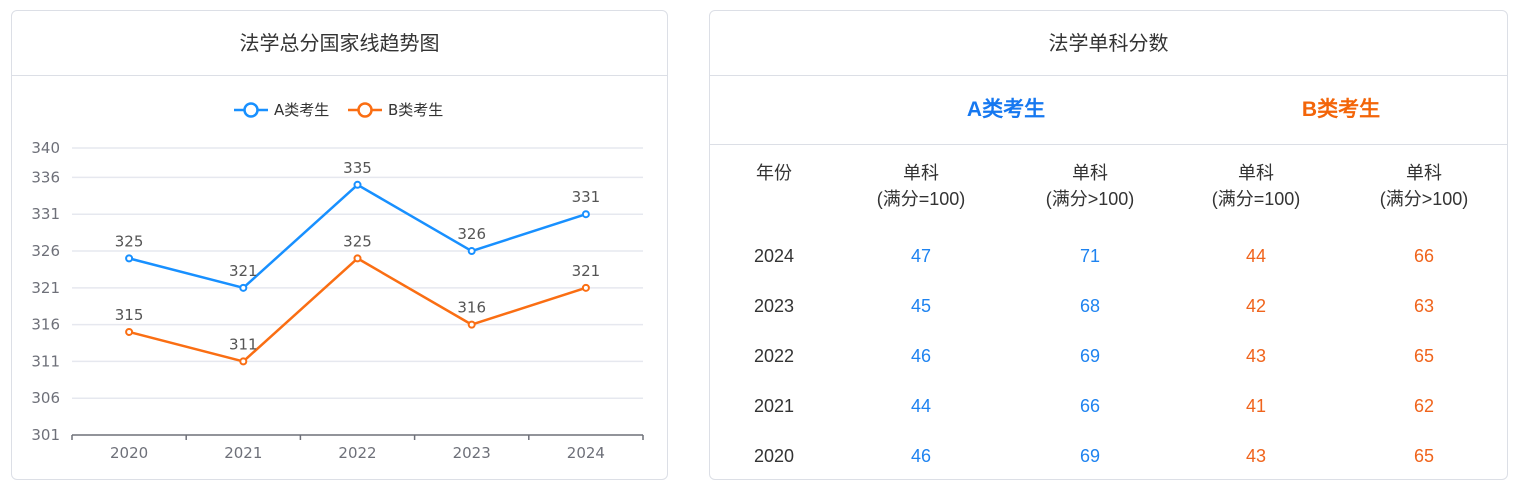 This screenshot has width=1522, height=492. I want to click on row-a-single-gt: 66, so click(1090, 406).